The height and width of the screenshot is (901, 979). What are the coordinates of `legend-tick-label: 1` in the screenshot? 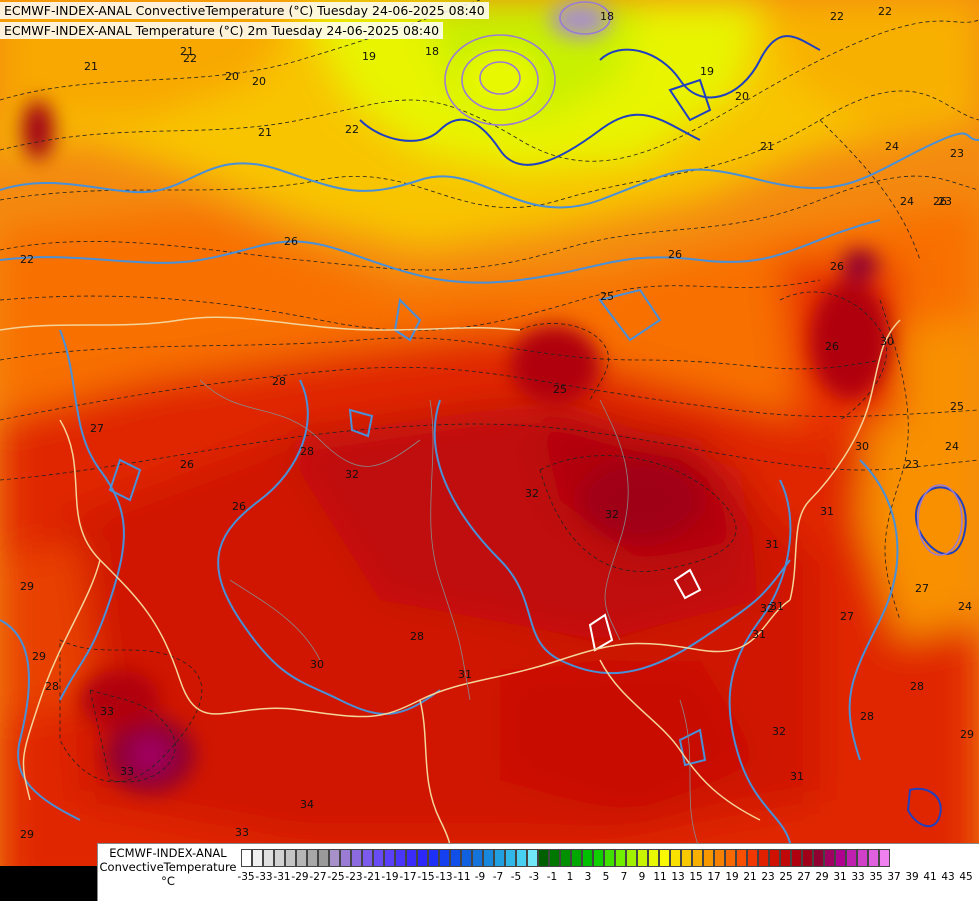 It's located at (570, 877).